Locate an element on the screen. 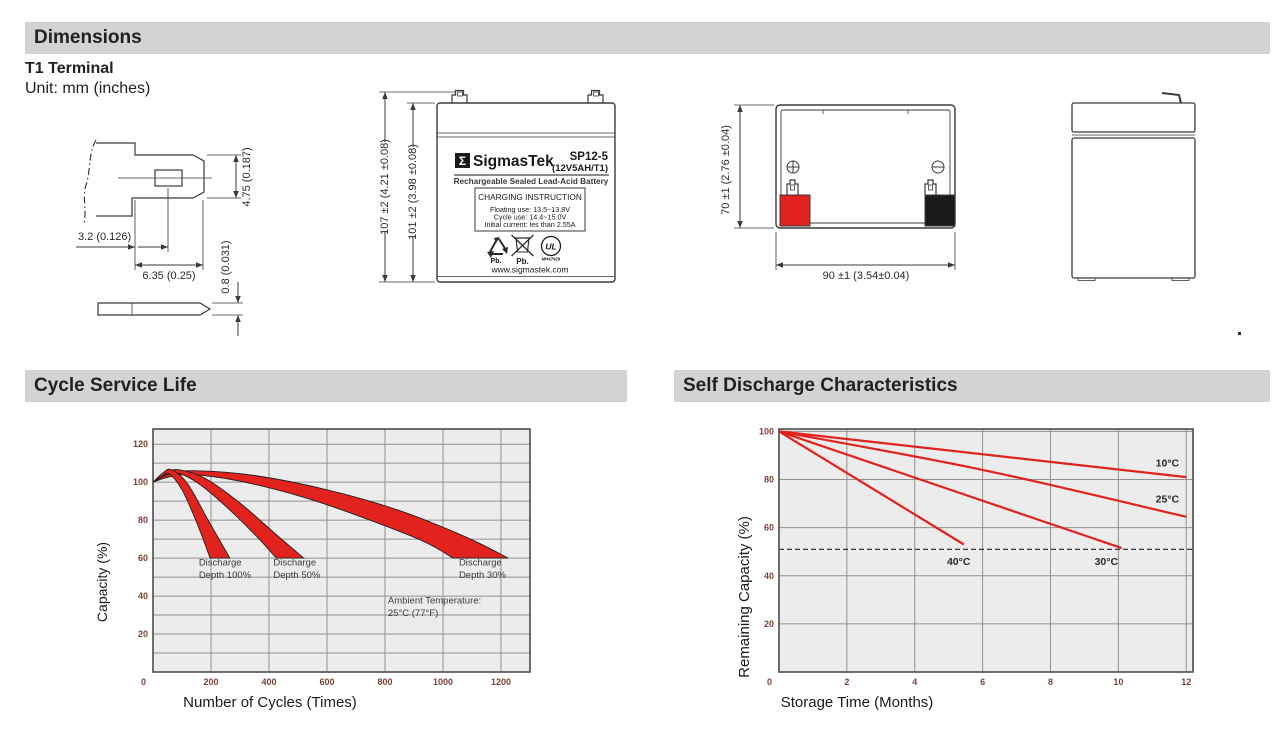 The image size is (1279, 743). front-dimension-lines: 107 ±2 (4.21 ±0.08) 101 ±2 (3.98 ±0.08) is located at coordinates (417, 187).